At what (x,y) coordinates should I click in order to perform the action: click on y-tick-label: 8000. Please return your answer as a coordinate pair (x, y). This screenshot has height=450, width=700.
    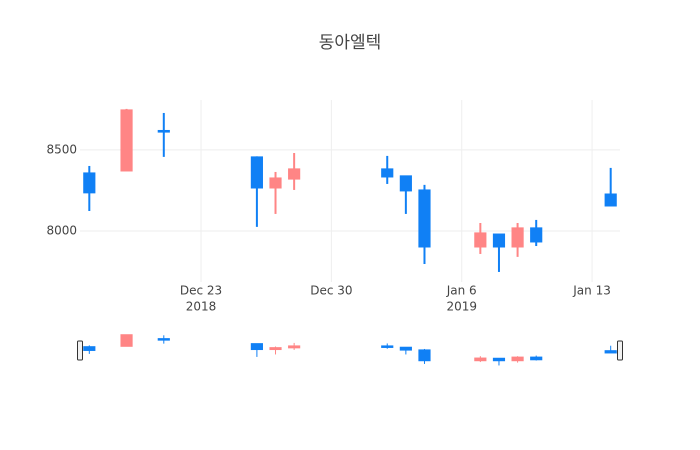
    Looking at the image, I should click on (61, 230).